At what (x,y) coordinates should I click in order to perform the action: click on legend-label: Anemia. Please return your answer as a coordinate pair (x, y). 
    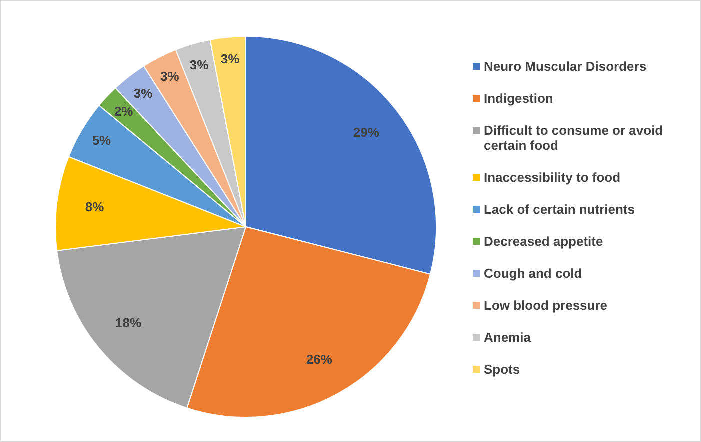
    Looking at the image, I should click on (507, 337).